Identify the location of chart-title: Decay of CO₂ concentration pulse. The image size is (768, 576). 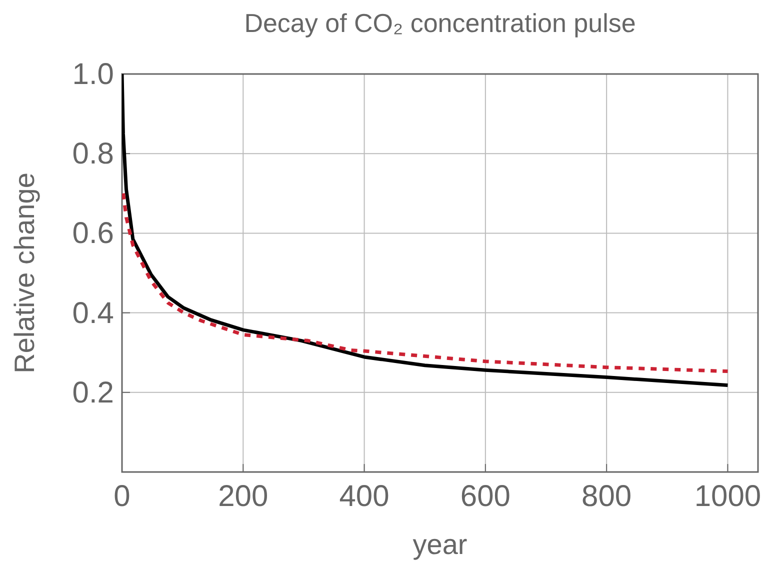
(440, 23).